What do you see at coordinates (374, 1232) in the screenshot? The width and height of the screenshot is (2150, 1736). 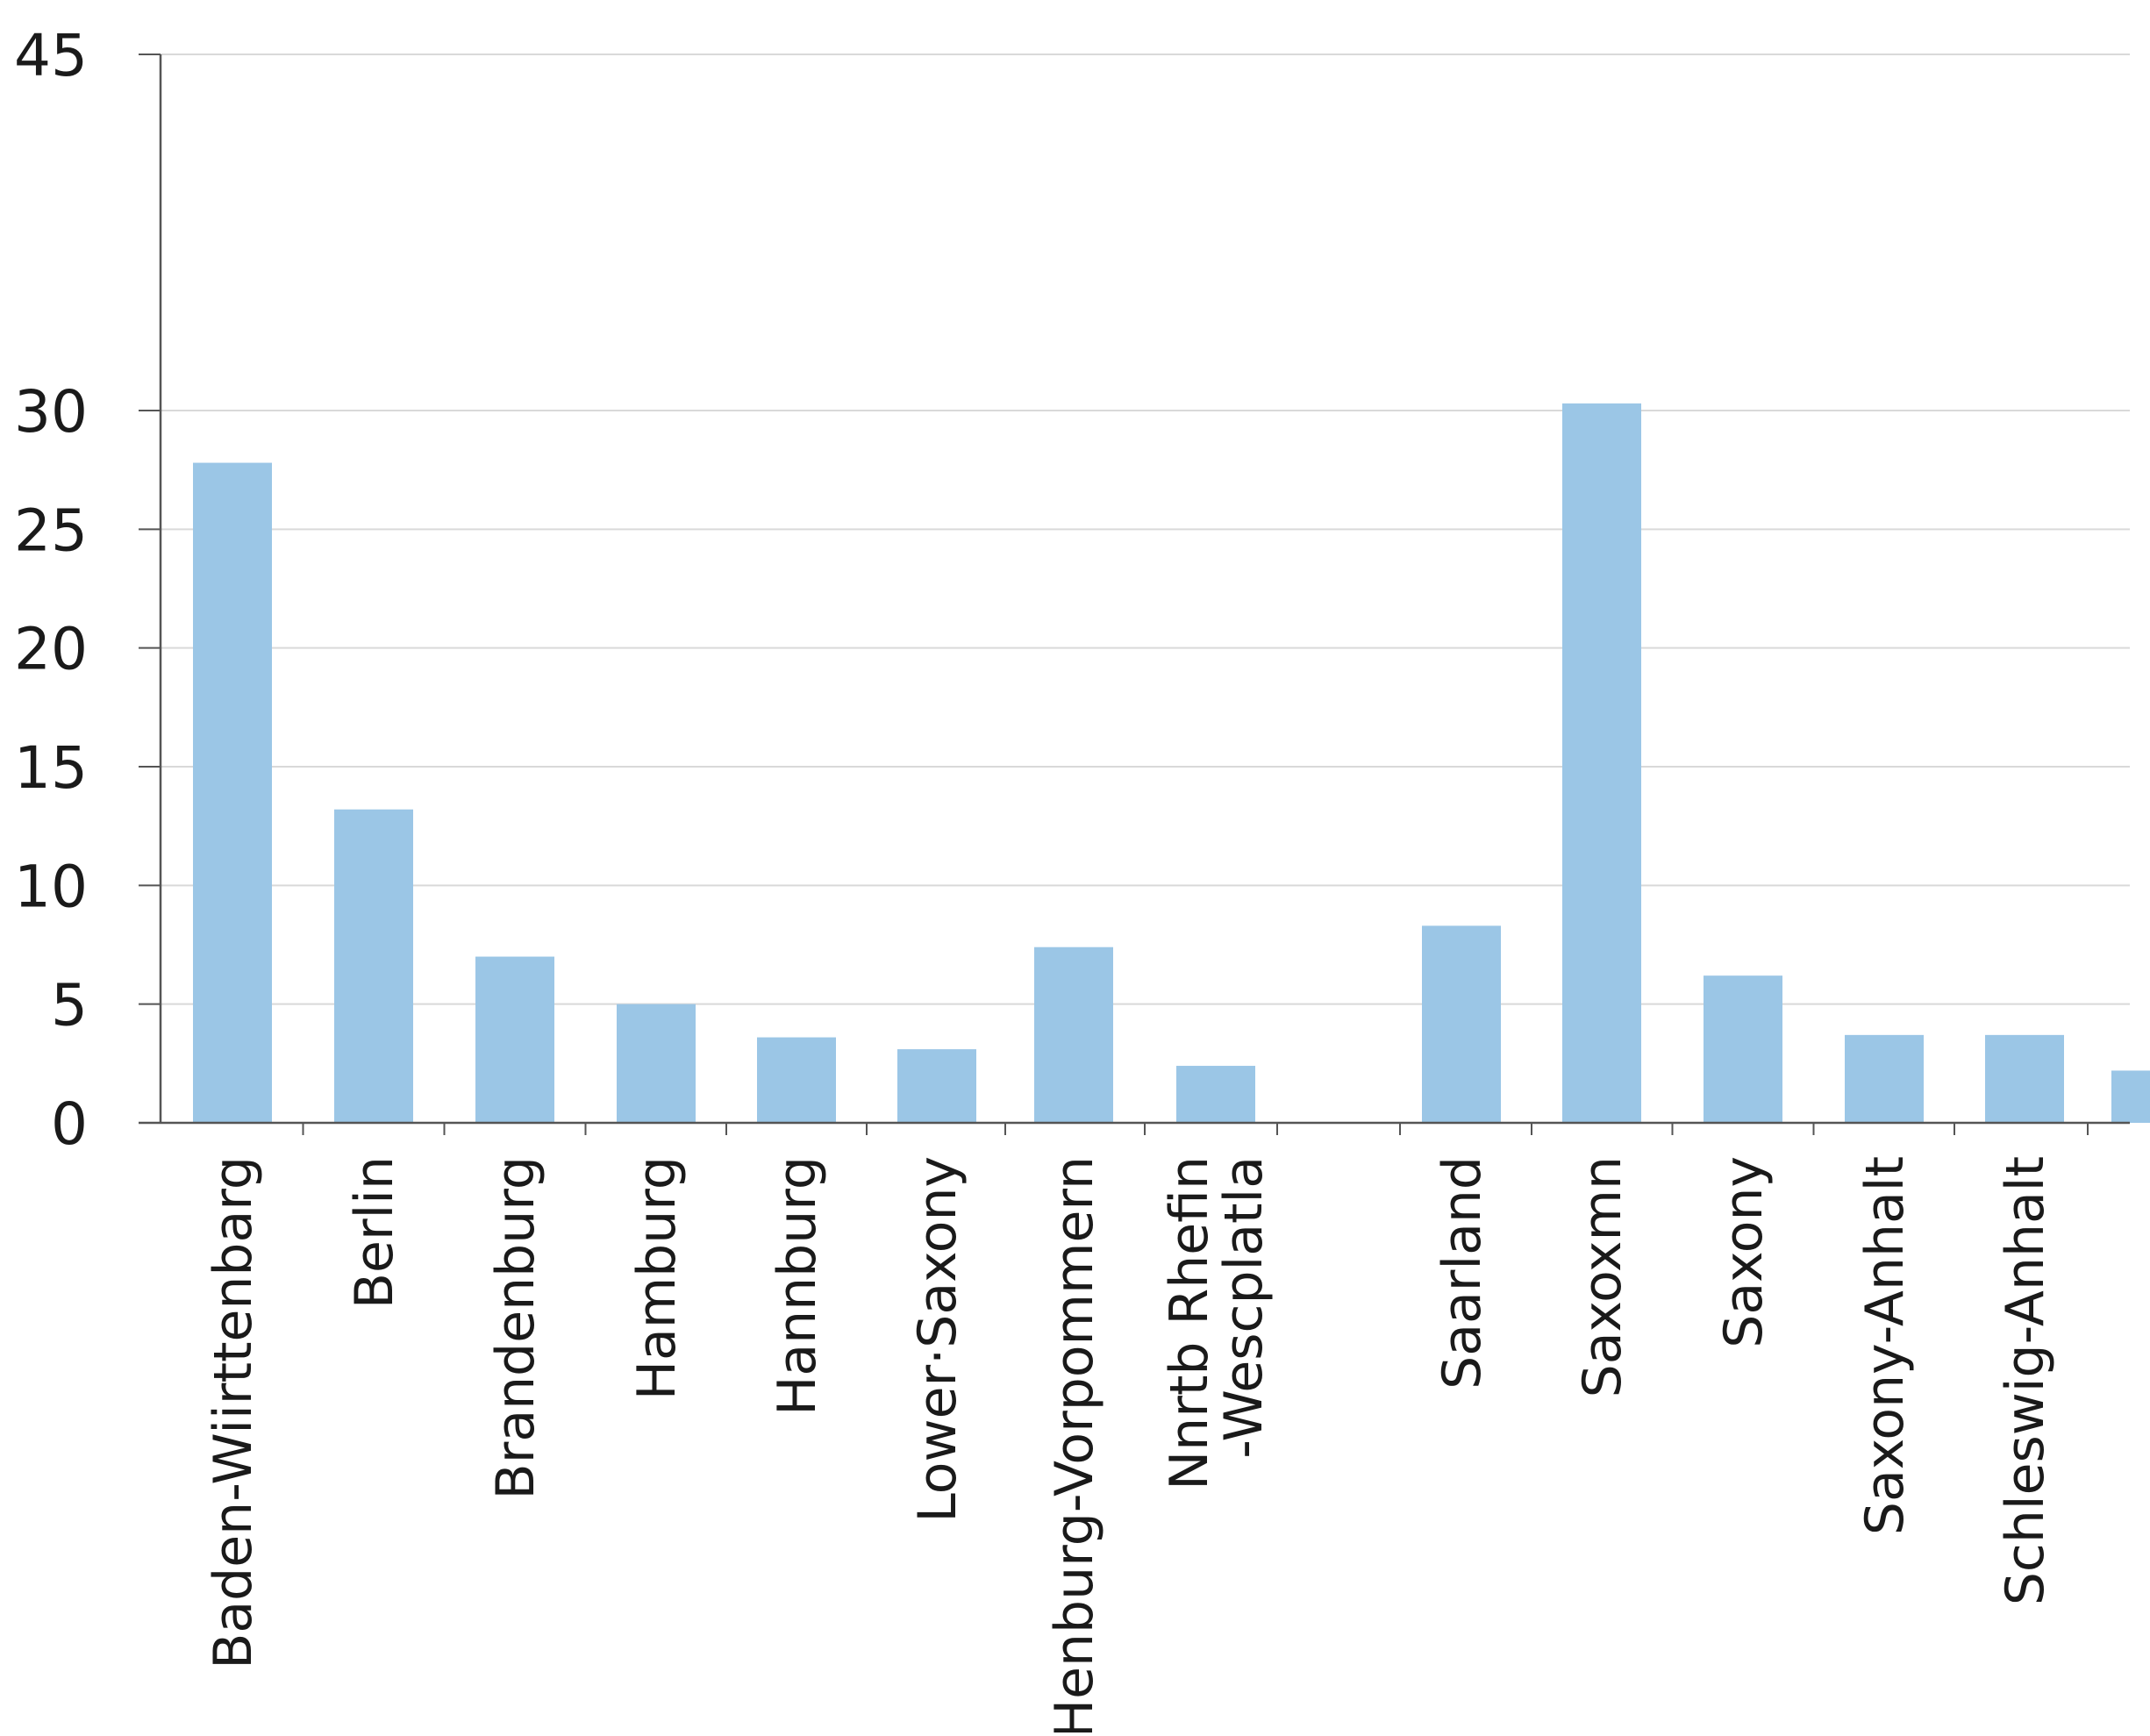 I see `x-tick-label: Berlin` at bounding box center [374, 1232].